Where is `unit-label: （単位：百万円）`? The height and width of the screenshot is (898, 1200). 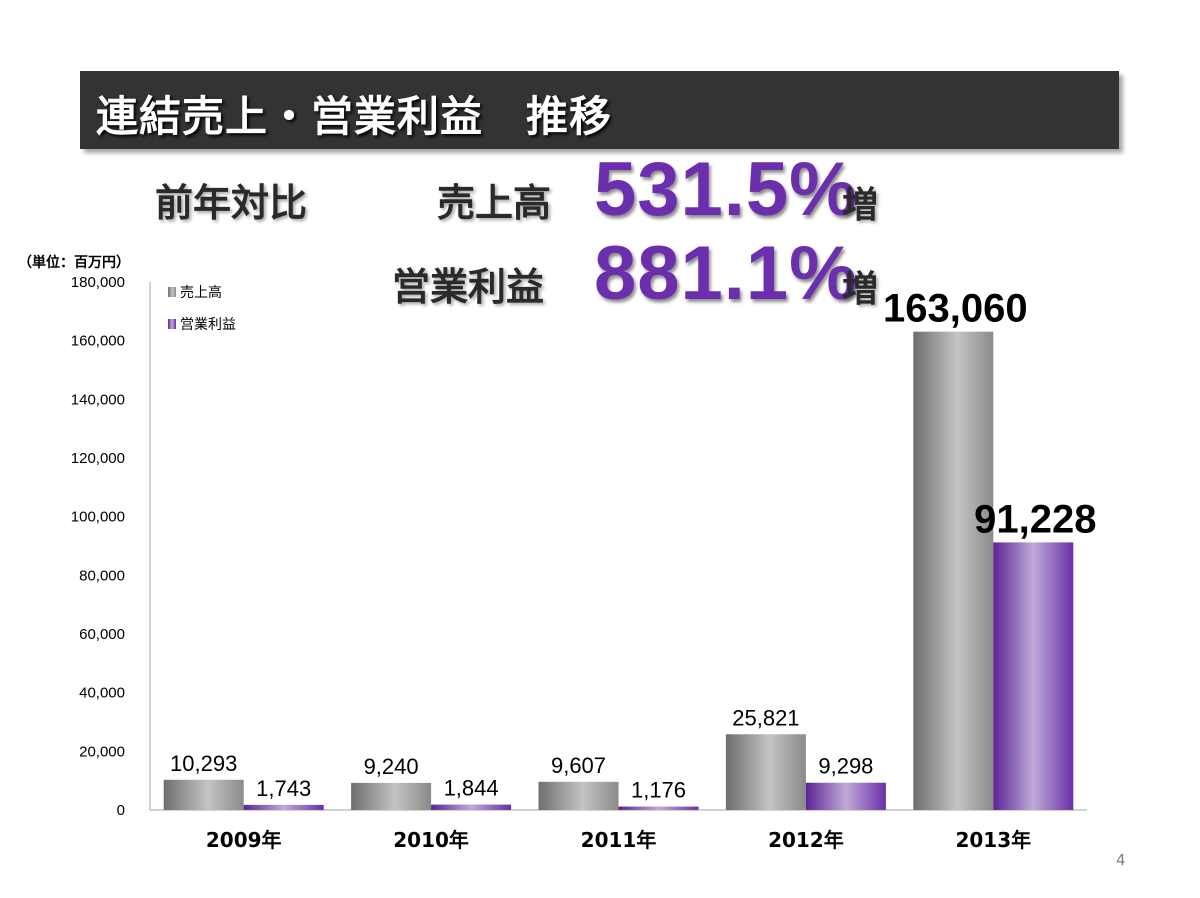
unit-label: （単位：百万円） is located at coordinates (74, 263).